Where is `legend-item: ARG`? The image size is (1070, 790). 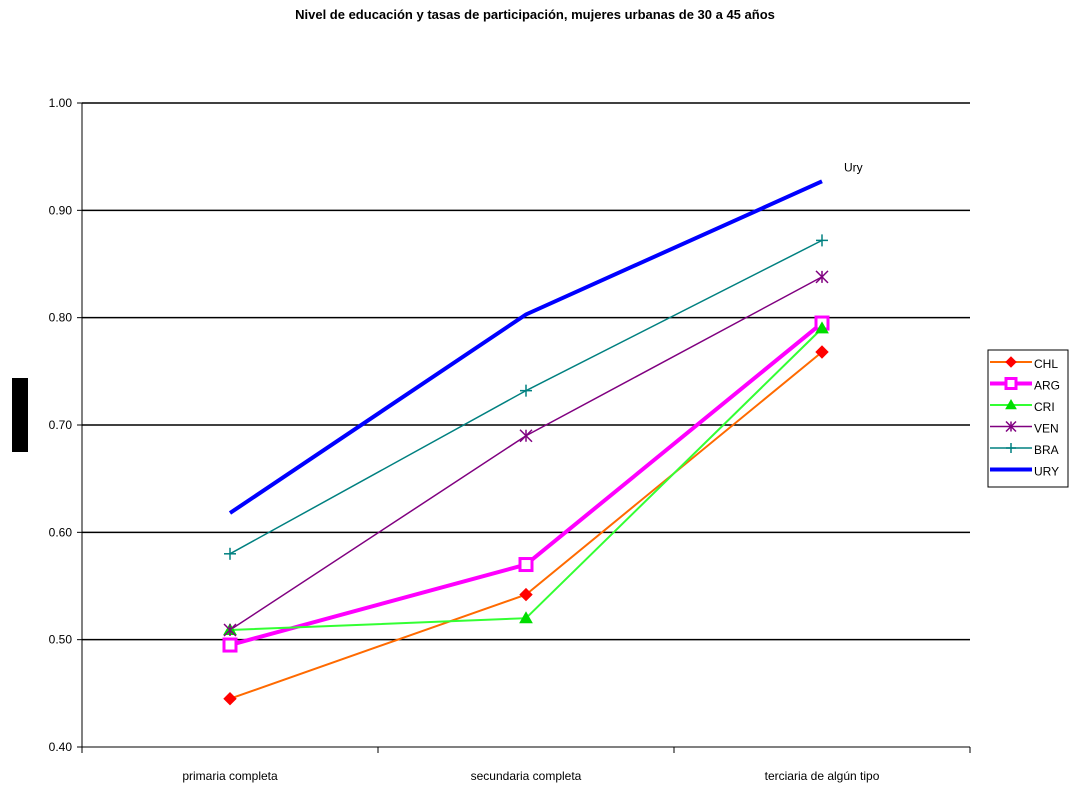
legend-item: ARG is located at coordinates (1025, 385).